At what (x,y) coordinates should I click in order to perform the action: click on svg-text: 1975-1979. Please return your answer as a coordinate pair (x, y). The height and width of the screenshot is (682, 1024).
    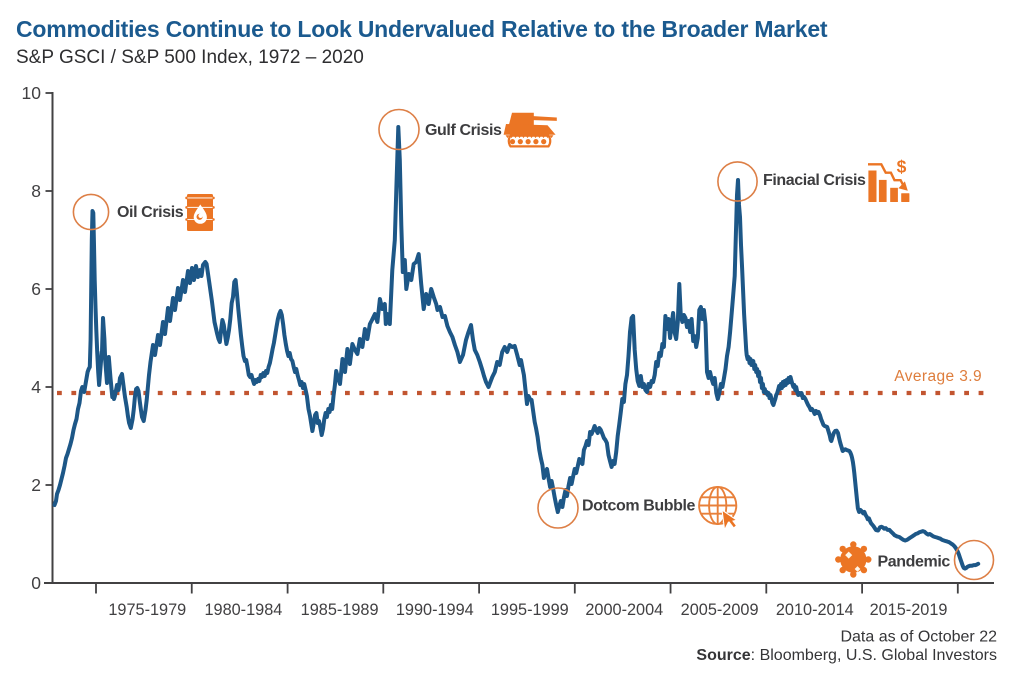
    Looking at the image, I should click on (147, 610).